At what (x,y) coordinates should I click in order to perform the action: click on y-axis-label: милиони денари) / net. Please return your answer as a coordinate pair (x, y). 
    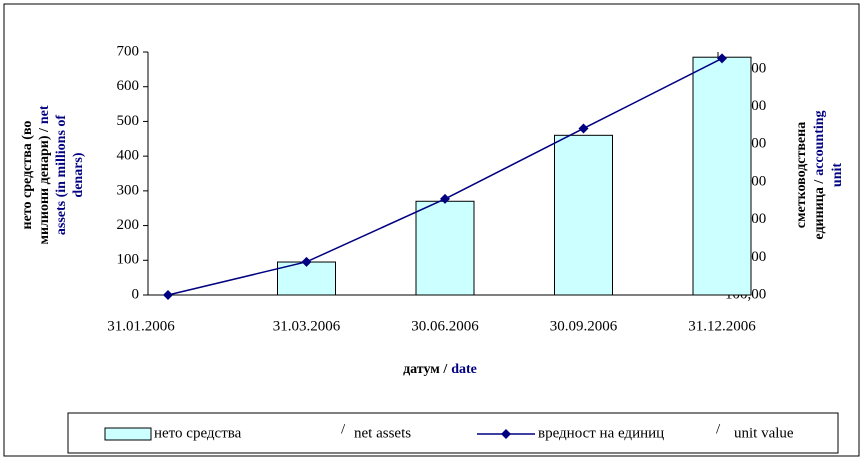
    Looking at the image, I should click on (44, 174).